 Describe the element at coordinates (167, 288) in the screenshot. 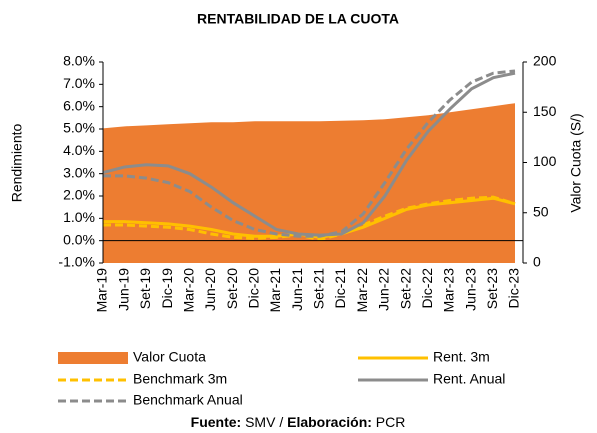

I see `x-tick-label: Dic-19` at that location.